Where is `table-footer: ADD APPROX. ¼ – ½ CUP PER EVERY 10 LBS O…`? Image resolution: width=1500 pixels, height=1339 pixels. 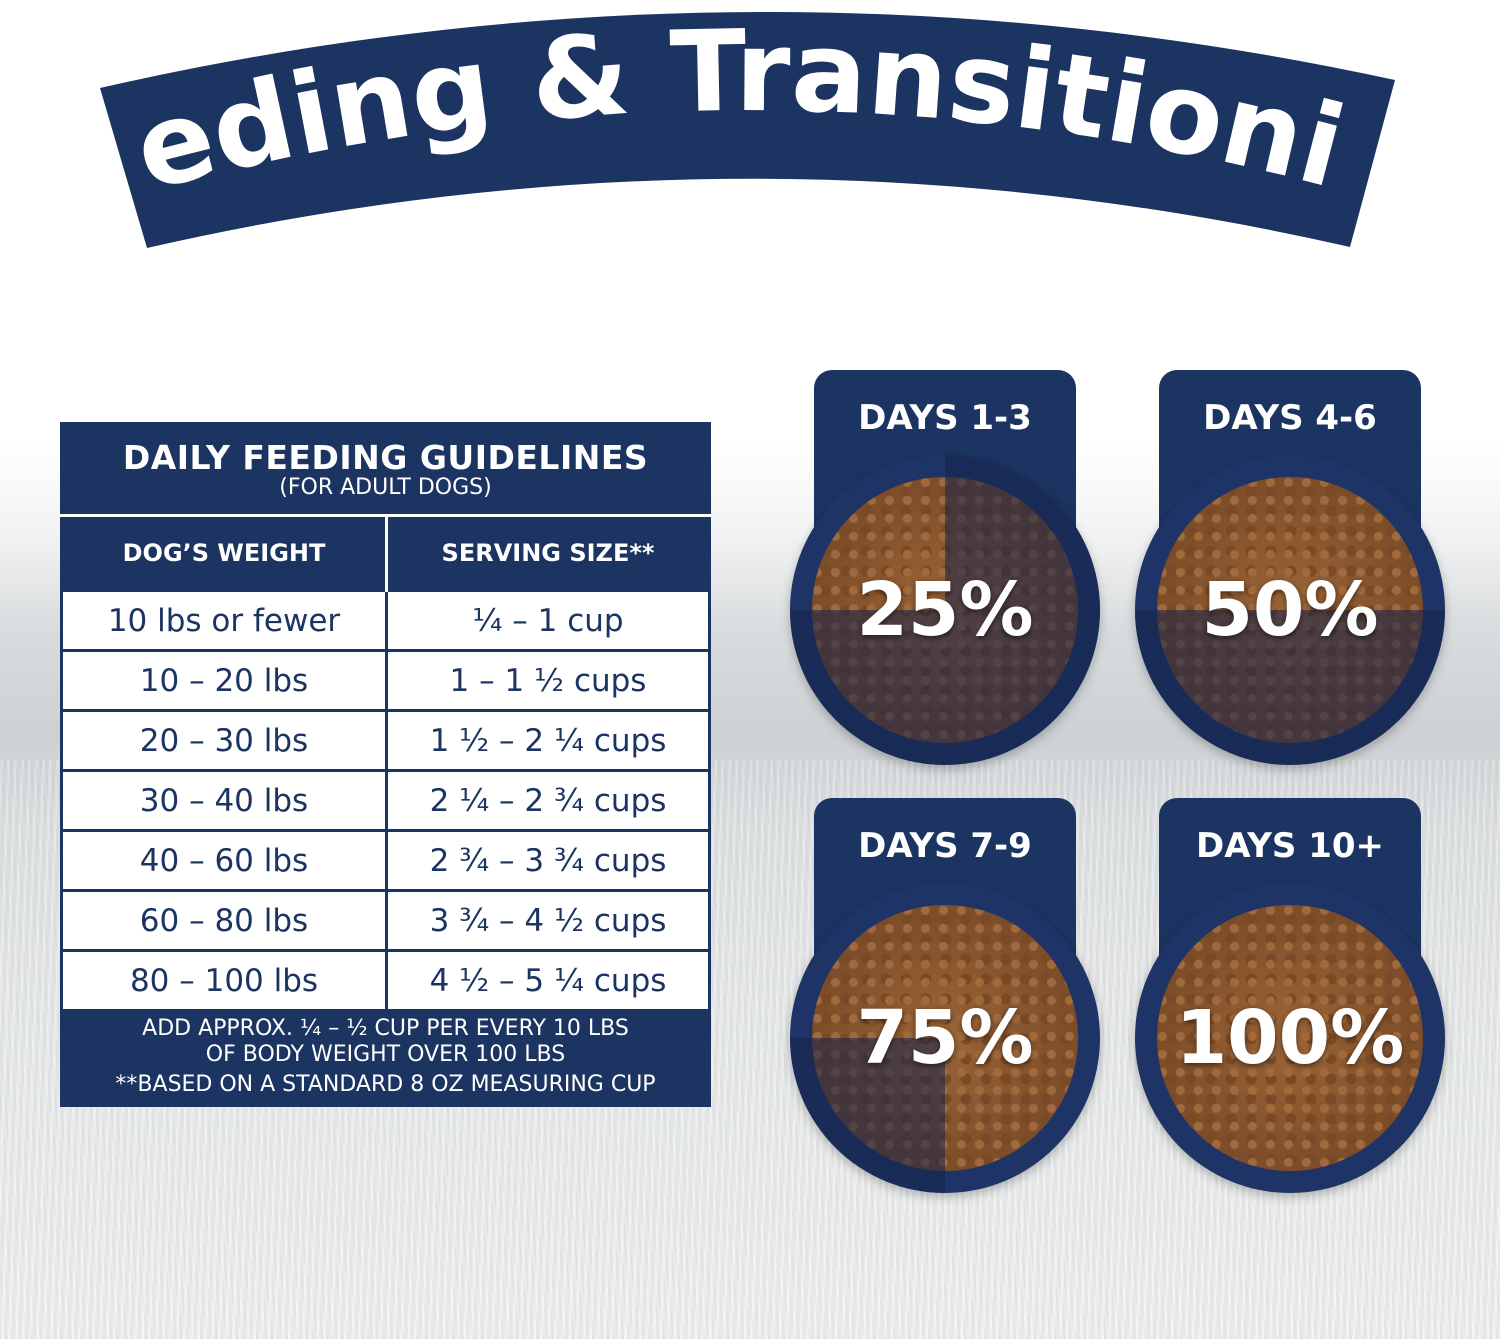 table-footer: ADD APPROX. ¼ – ½ CUP PER EVERY 10 LBS O… is located at coordinates (385, 1057).